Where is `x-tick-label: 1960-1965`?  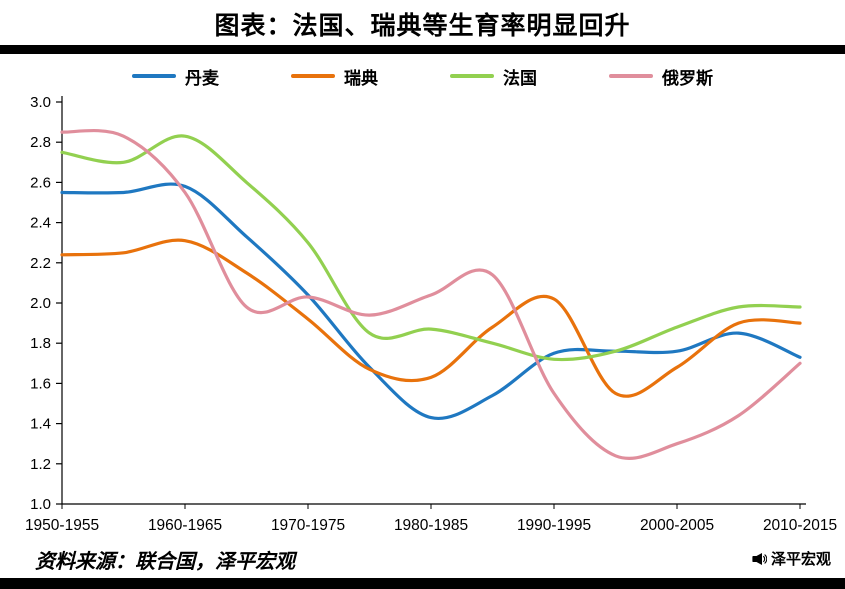 x-tick-label: 1960-1965 is located at coordinates (185, 525).